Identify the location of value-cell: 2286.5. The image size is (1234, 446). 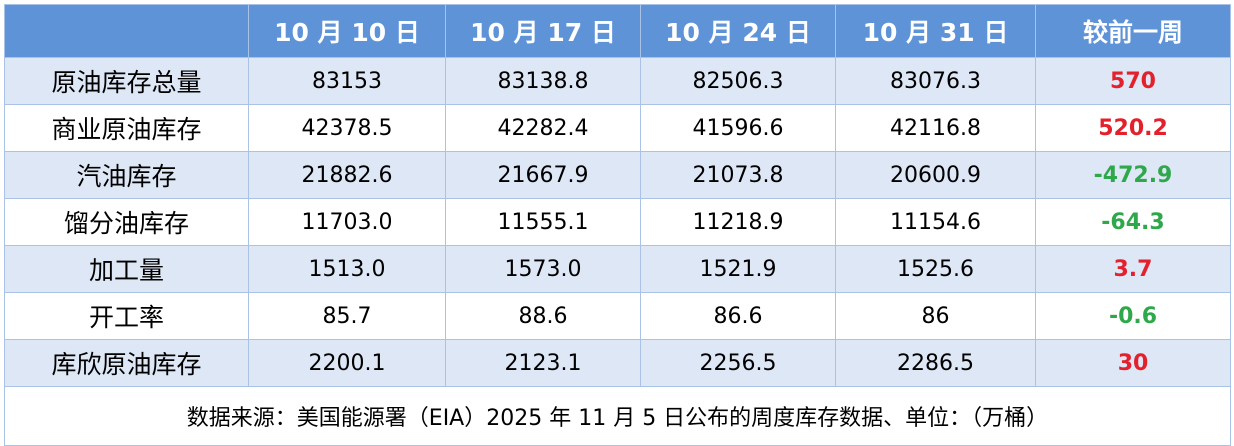
(935, 363).